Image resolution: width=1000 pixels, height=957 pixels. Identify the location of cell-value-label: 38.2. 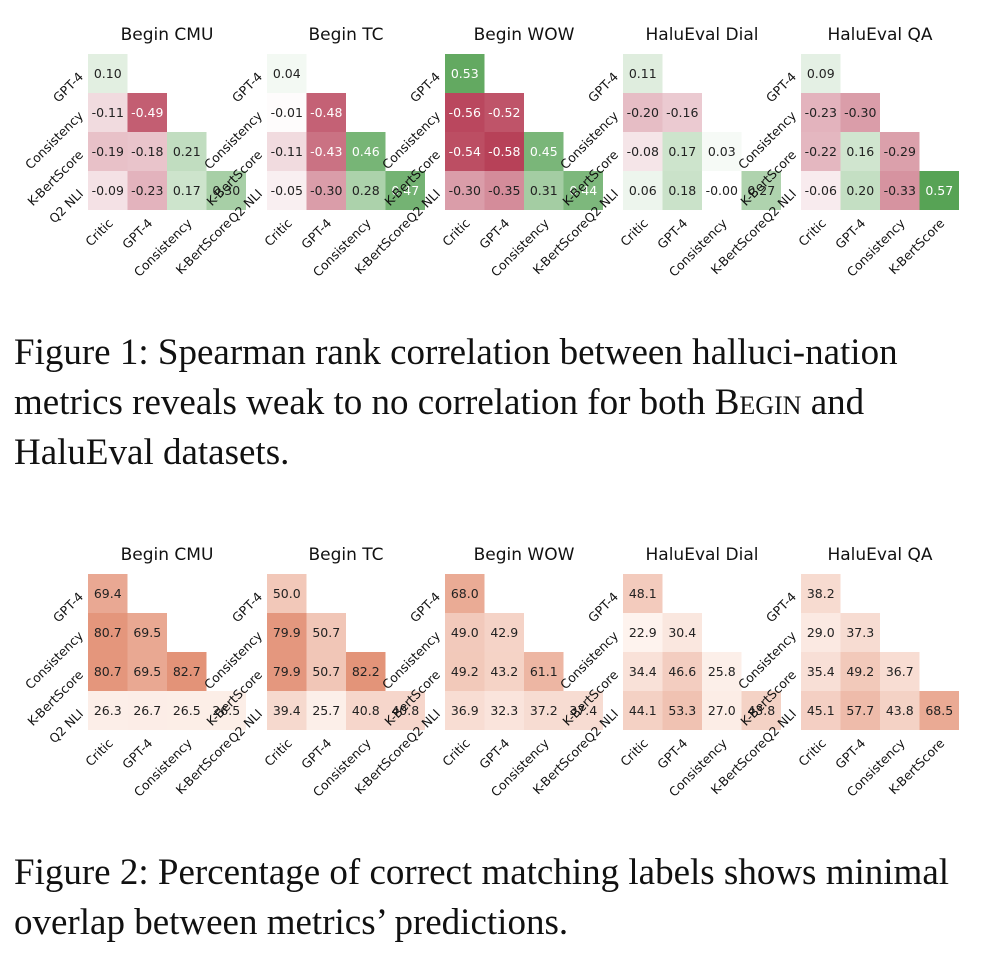
(821, 593).